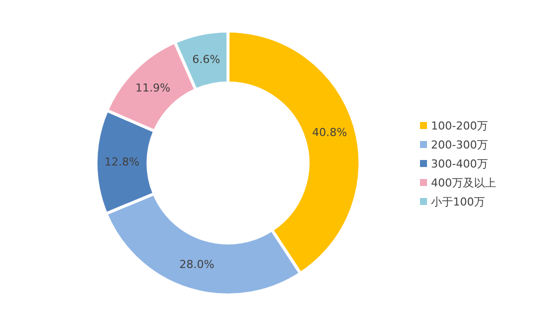 Image resolution: width=543 pixels, height=325 pixels. I want to click on data-label: 11.9%, so click(152, 88).